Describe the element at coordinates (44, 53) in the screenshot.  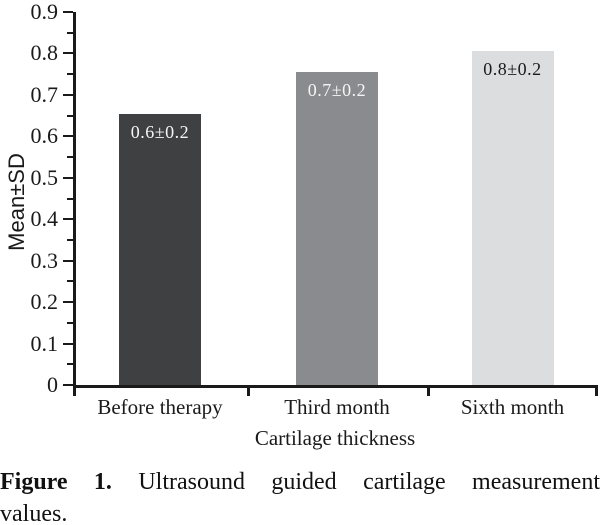
I see `y-tick-label: 0.8` at that location.